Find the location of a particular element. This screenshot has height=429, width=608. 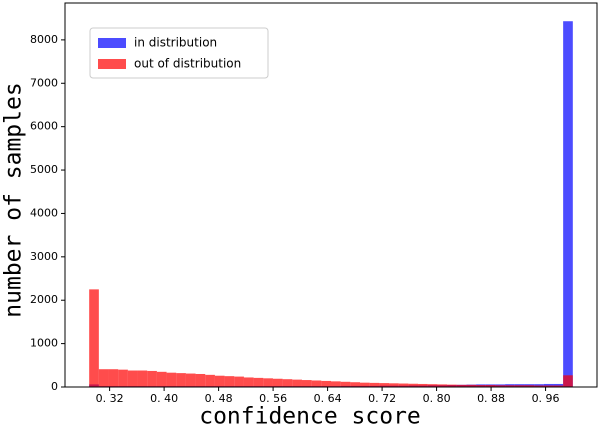

y-tick-label: 1000 is located at coordinates (44, 343).